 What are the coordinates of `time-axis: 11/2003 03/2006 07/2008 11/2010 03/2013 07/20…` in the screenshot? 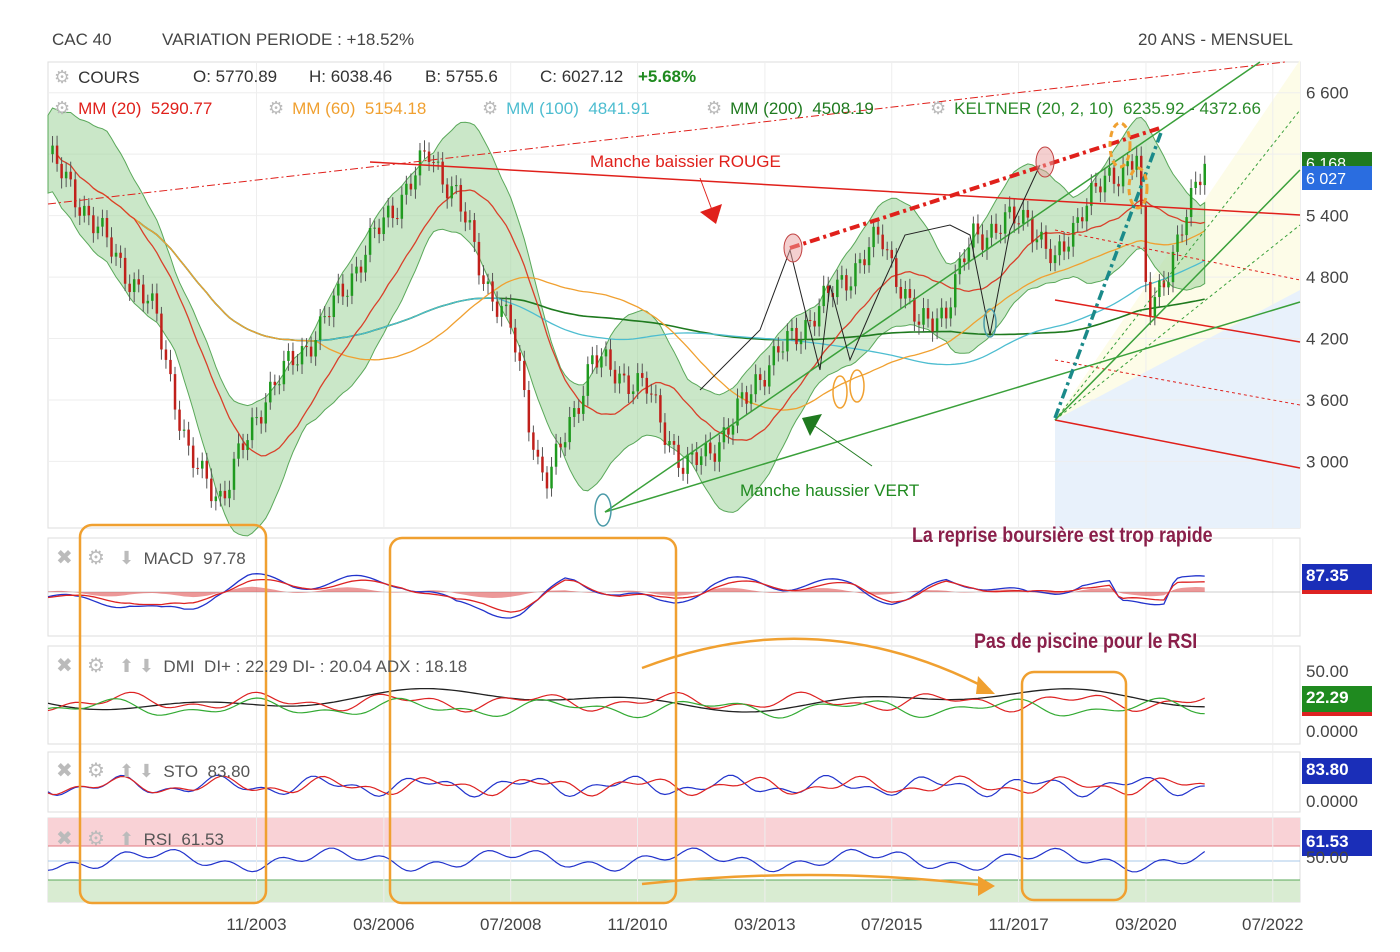 It's located at (764, 924).